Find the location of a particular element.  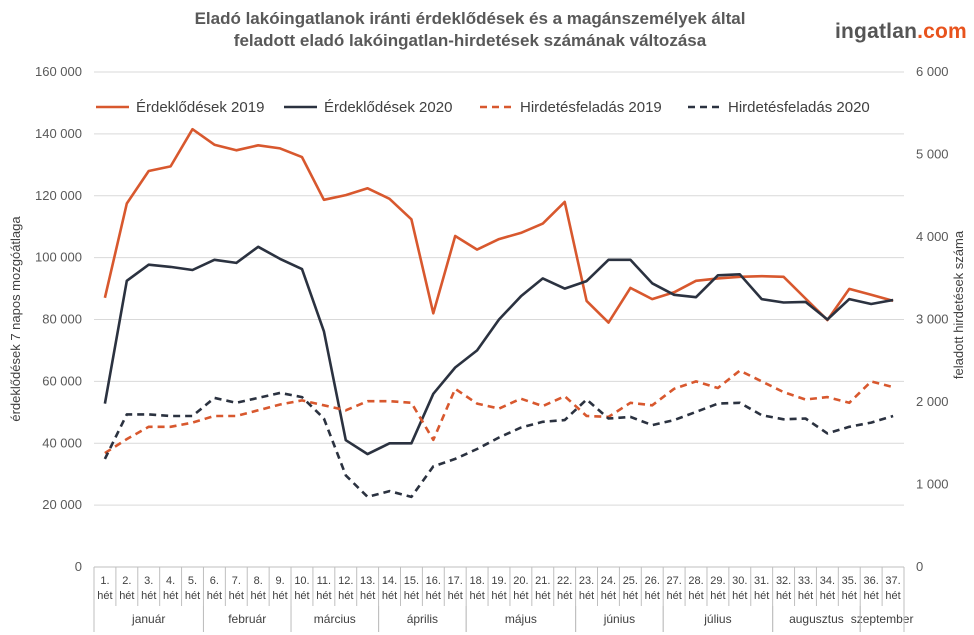

left-tick-label: 120 000 is located at coordinates (58, 195).